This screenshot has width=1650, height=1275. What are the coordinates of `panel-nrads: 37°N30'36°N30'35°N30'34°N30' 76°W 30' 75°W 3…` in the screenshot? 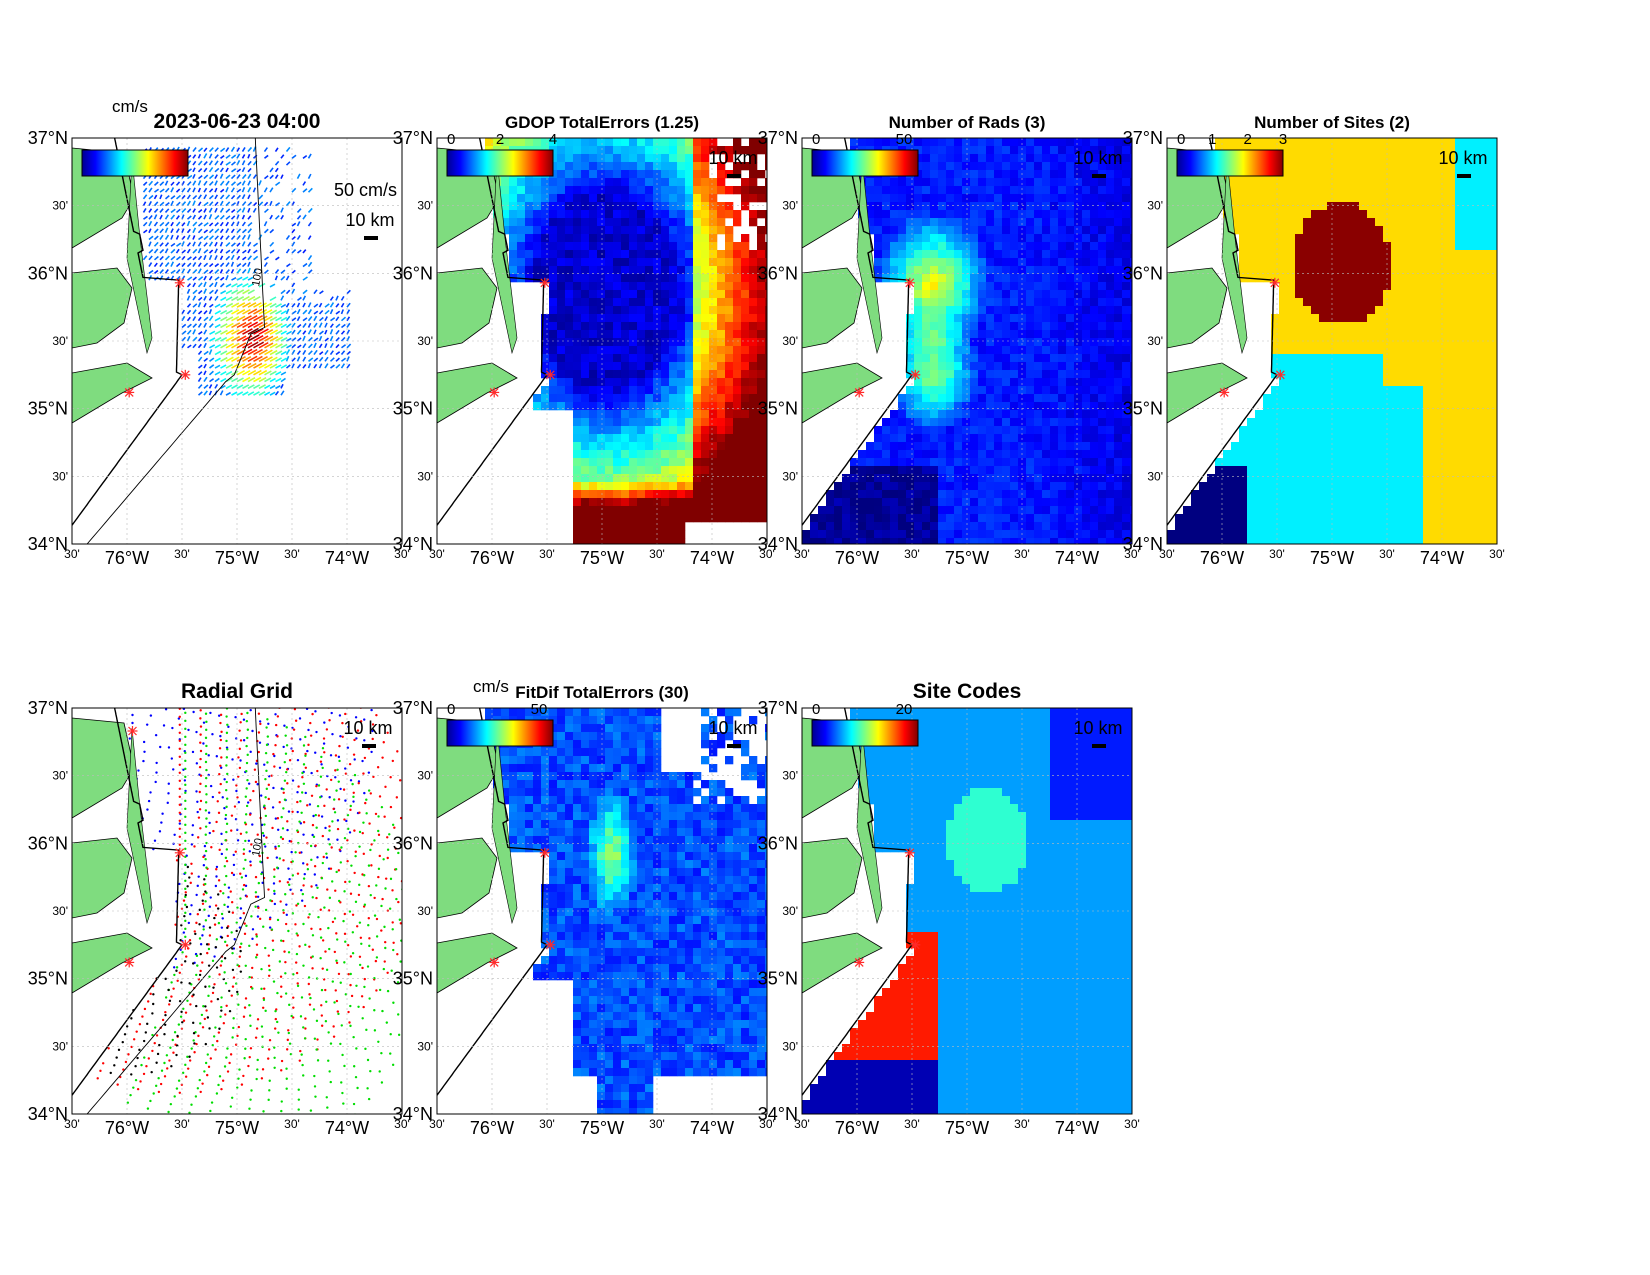 It's located at (949, 340).